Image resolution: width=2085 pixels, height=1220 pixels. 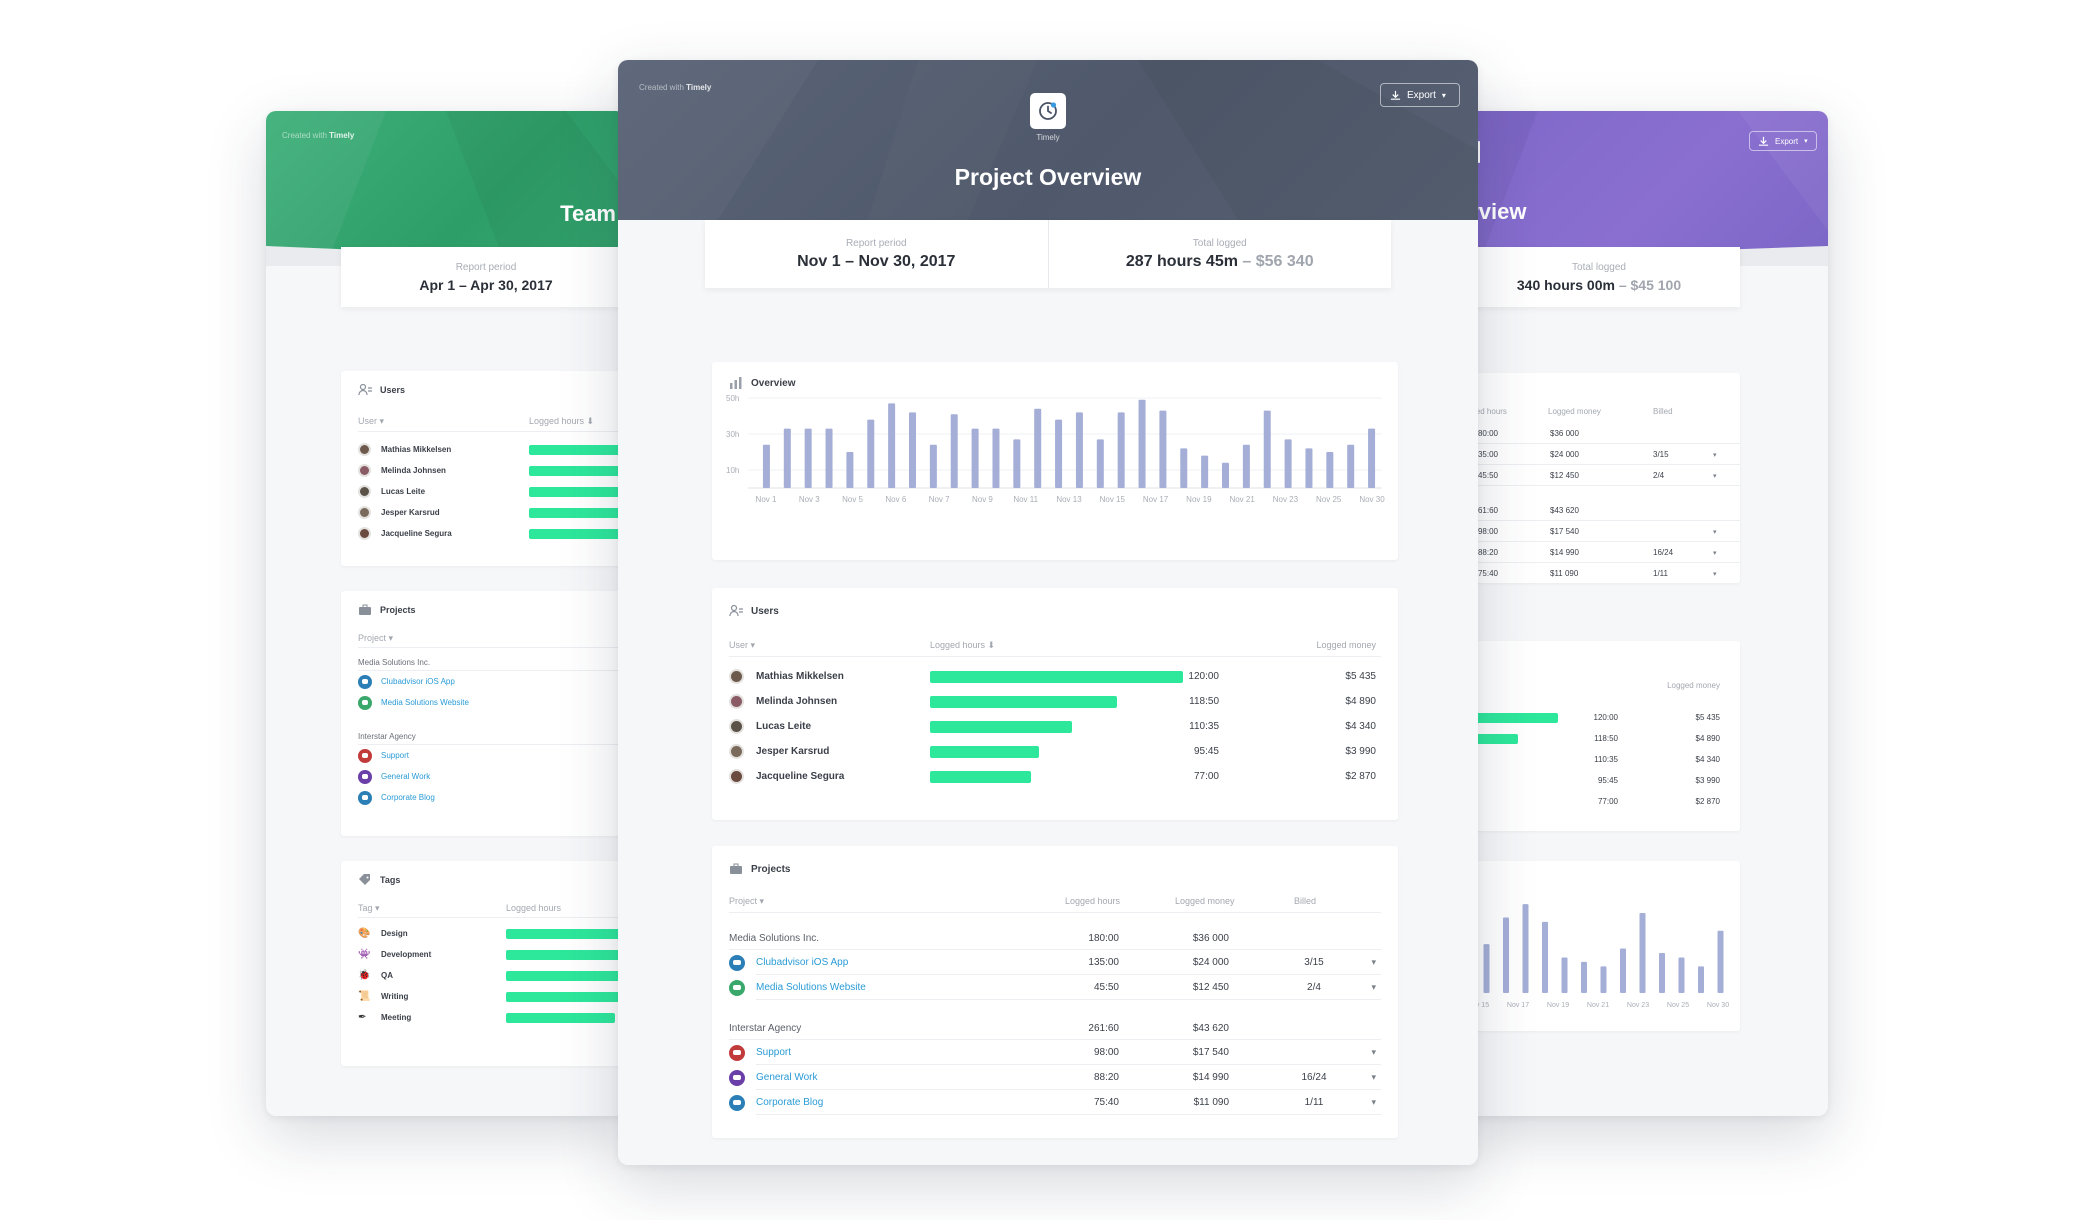 I want to click on table-row: Media Solutions Website, so click(x=492, y=702).